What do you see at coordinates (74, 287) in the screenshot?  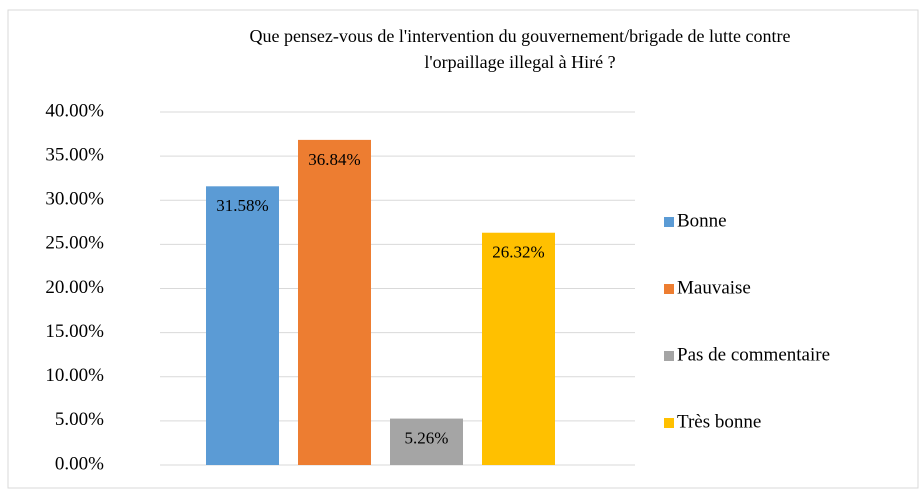 I see `y-tick-label: 20.00%` at bounding box center [74, 287].